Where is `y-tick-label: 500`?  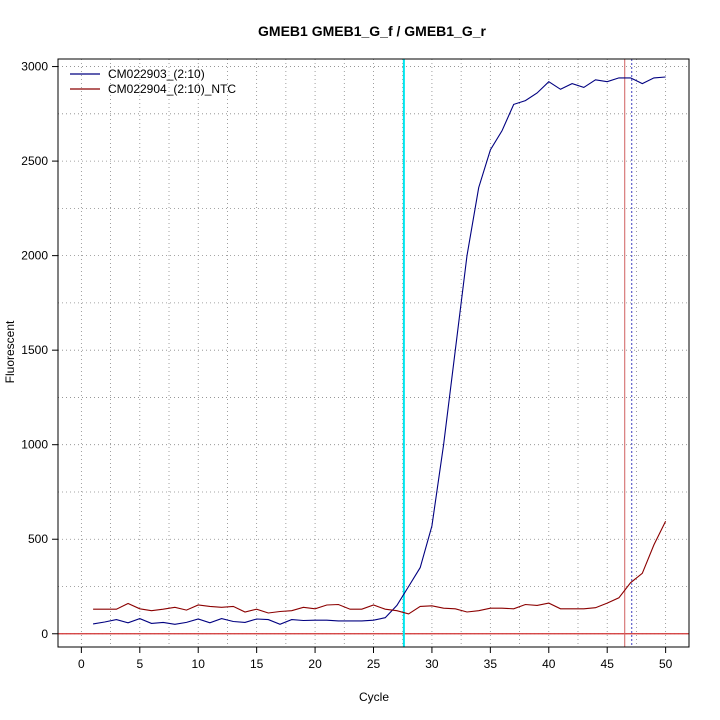
y-tick-label: 500 is located at coordinates (38, 539).